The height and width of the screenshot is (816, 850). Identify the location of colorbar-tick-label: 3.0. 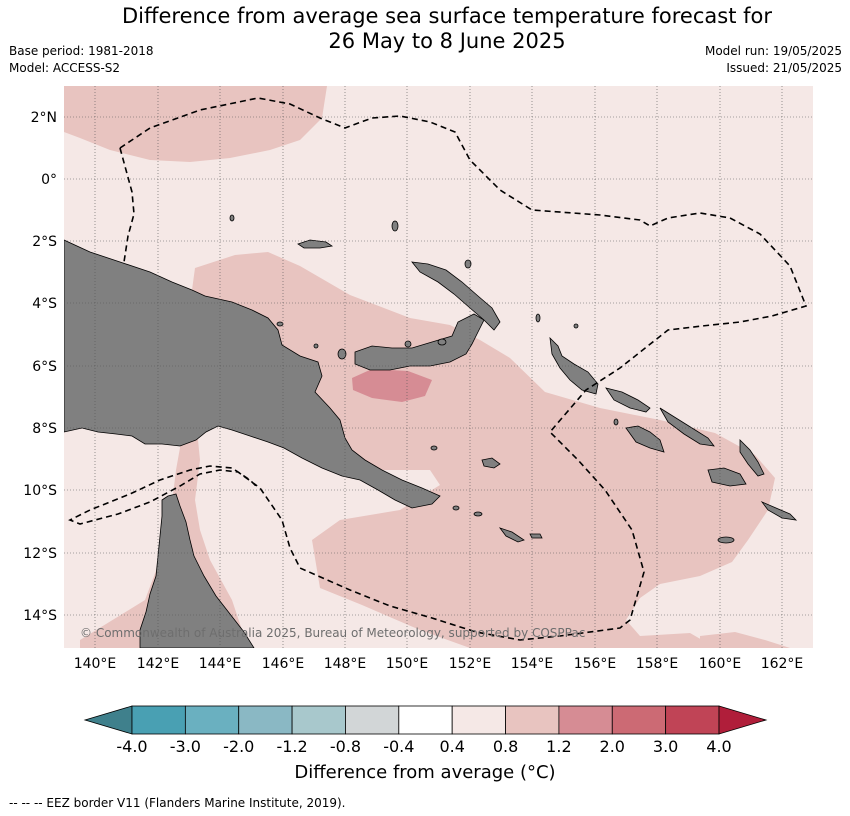
(665, 746).